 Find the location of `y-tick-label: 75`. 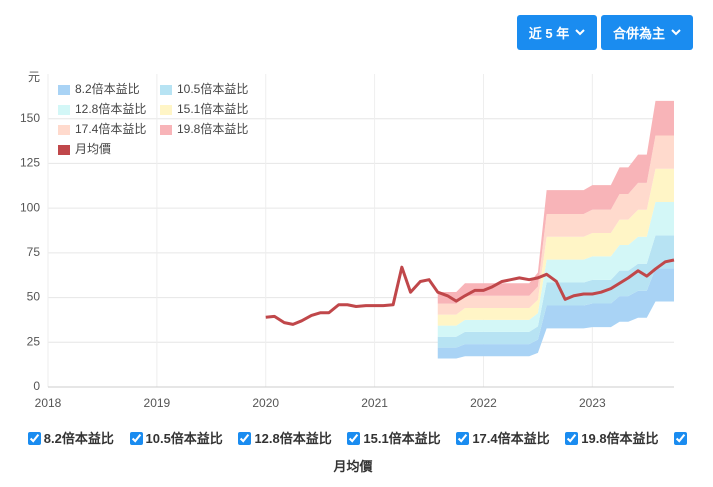

y-tick-label: 75 is located at coordinates (34, 252).